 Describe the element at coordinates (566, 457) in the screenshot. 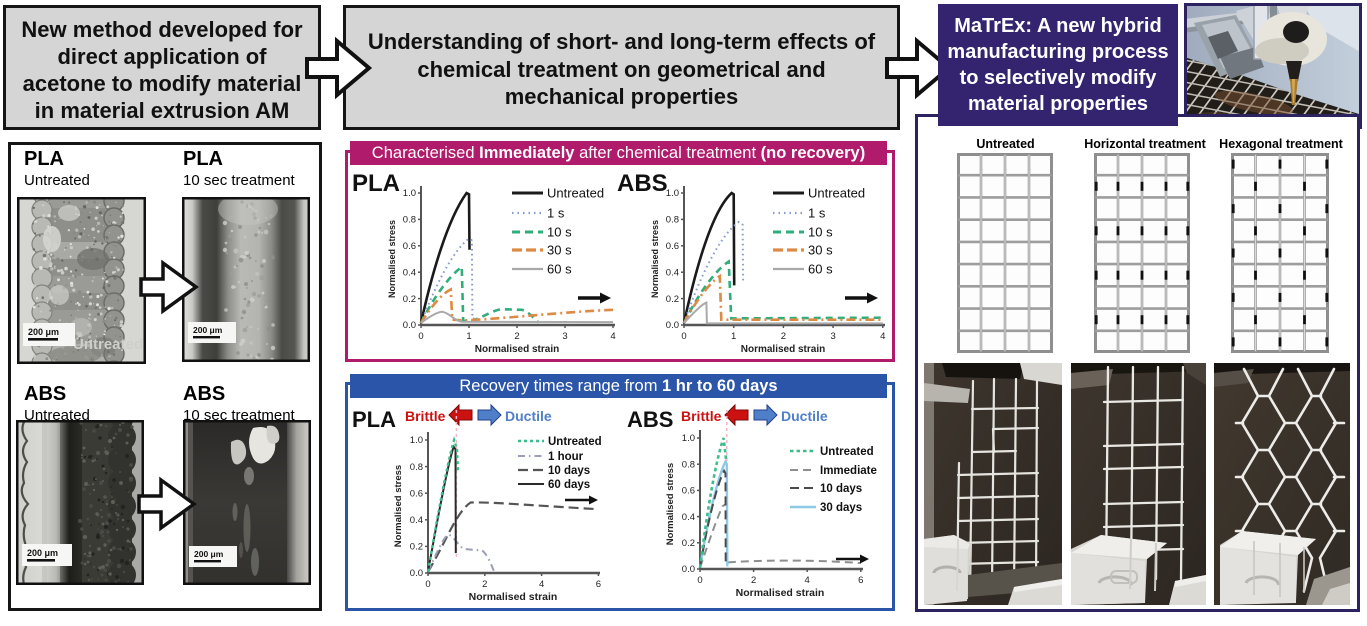

I see `svg-text: 1 hour` at that location.